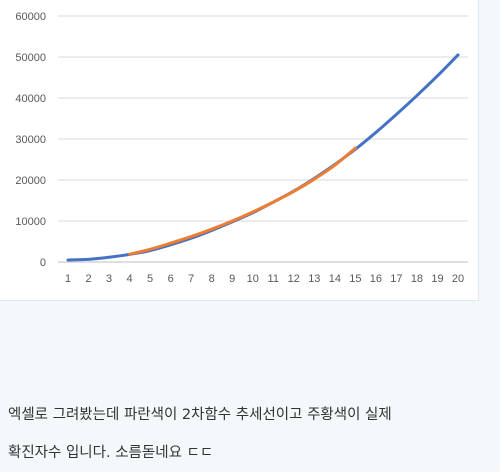 The width and height of the screenshot is (500, 472). Describe the element at coordinates (294, 279) in the screenshot. I see `x-tick-label: 12` at that location.